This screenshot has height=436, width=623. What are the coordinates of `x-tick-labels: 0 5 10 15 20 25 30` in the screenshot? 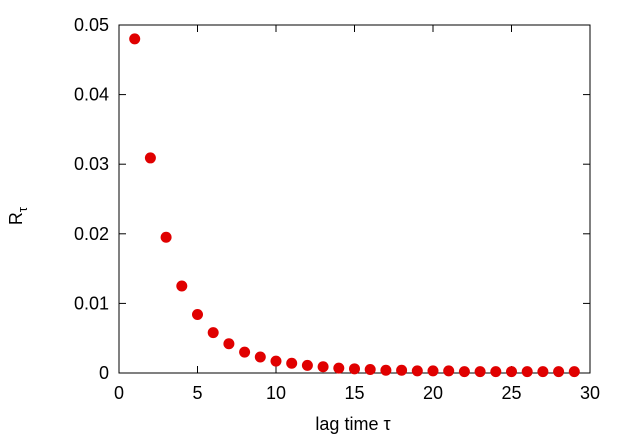 It's located at (357, 393).